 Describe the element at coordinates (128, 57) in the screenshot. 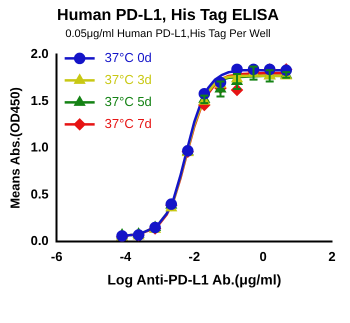

I see `legend-label: 37°C 0d` at that location.